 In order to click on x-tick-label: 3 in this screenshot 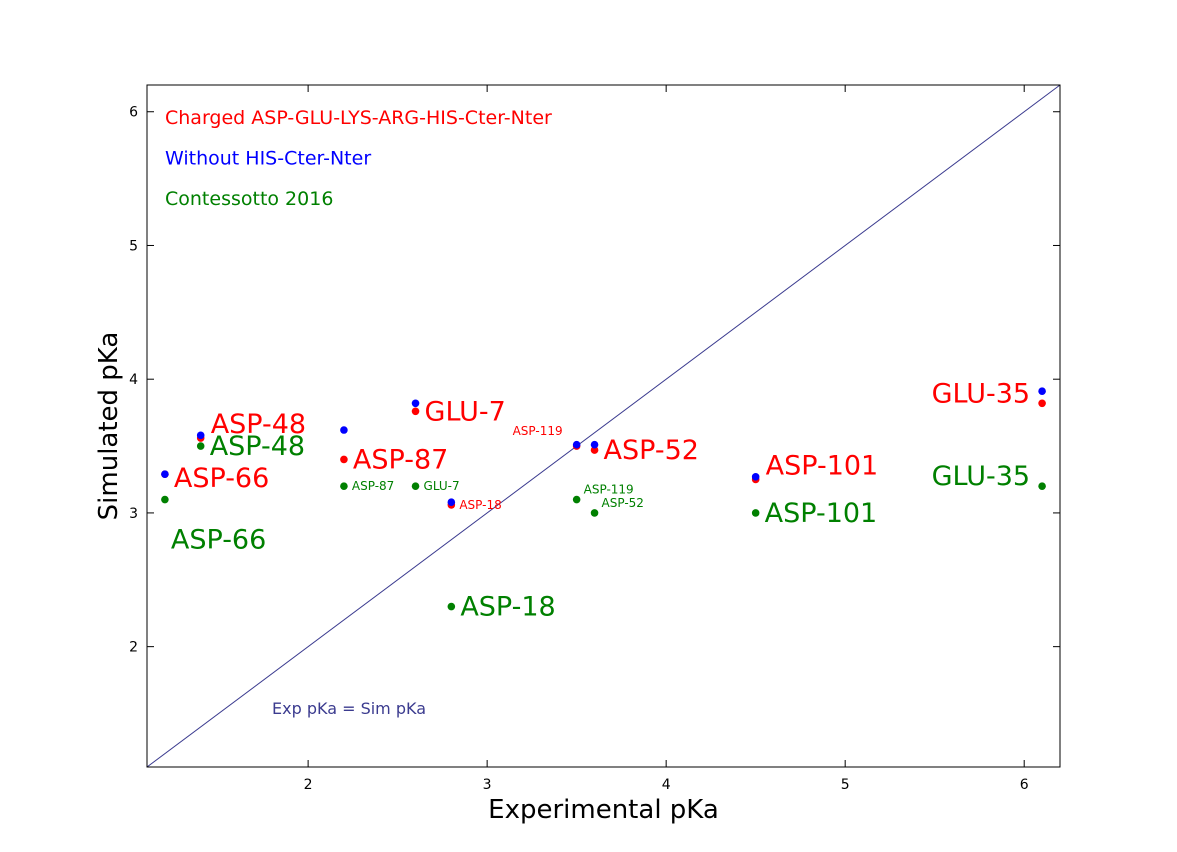, I will do `click(487, 785)`.